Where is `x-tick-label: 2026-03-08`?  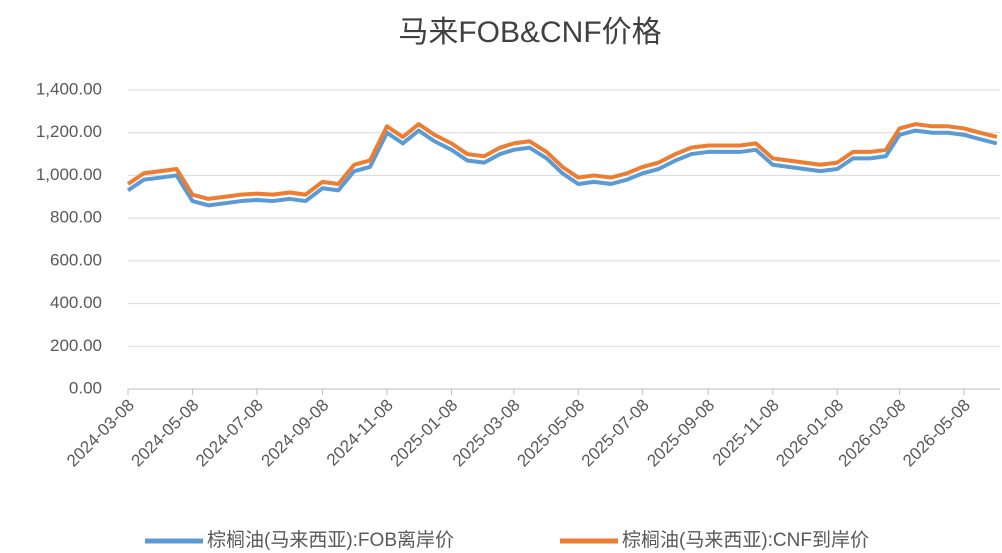
x-tick-label: 2026-03-08 is located at coordinates (872, 433).